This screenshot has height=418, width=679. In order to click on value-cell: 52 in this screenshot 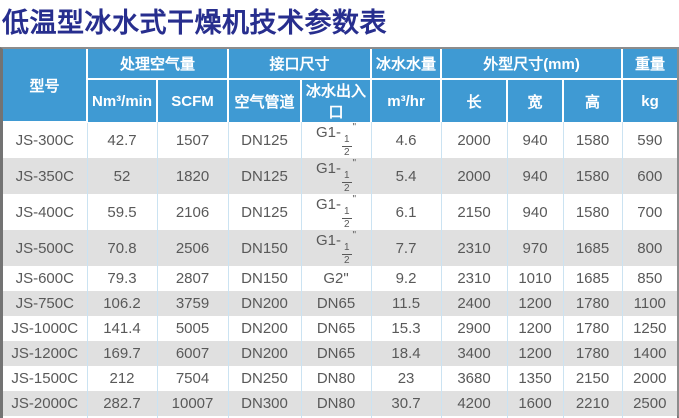, I will do `click(122, 176)`.